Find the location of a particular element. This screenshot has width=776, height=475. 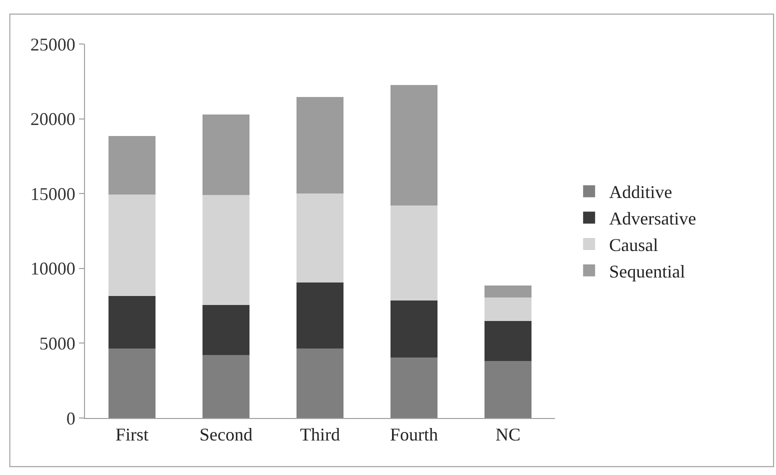

x-tick-label: Second is located at coordinates (226, 434).